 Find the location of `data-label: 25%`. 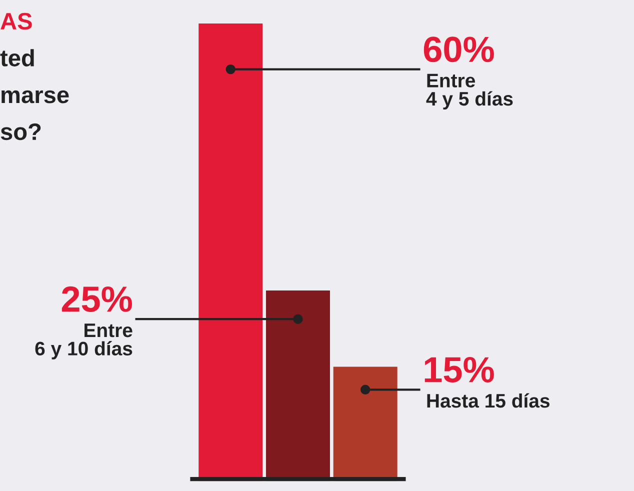

data-label: 25% is located at coordinates (97, 299).